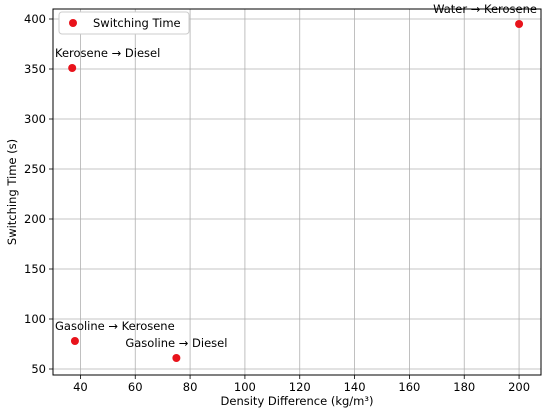 This screenshot has width=550, height=410. I want to click on y-tick-label: 350, so click(35, 69).